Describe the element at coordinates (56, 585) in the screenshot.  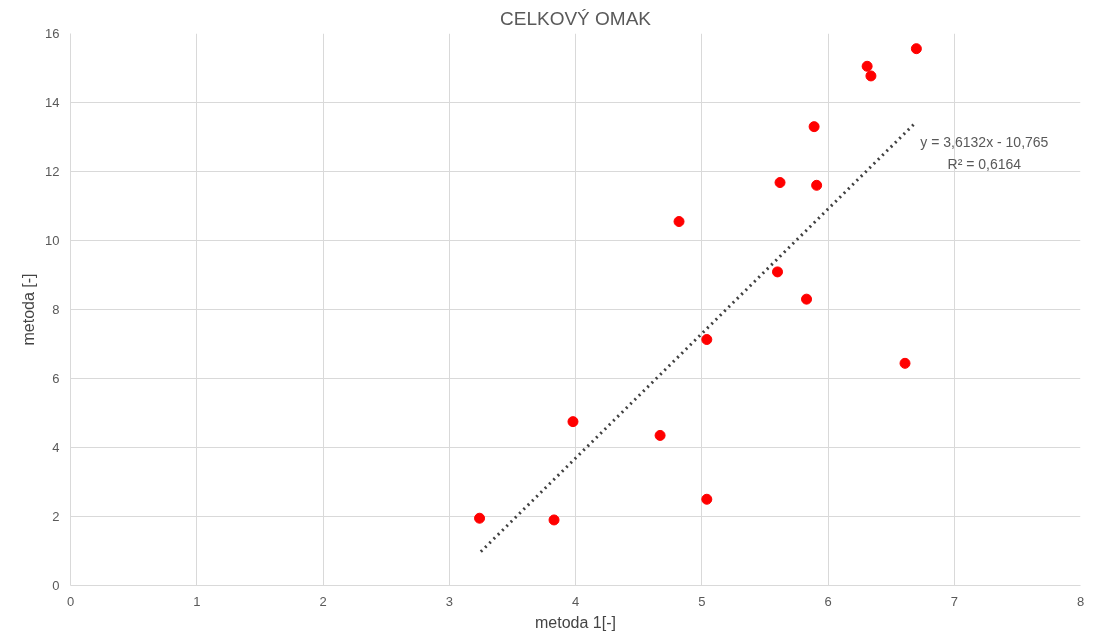
I see `y-tick-label: 0` at that location.